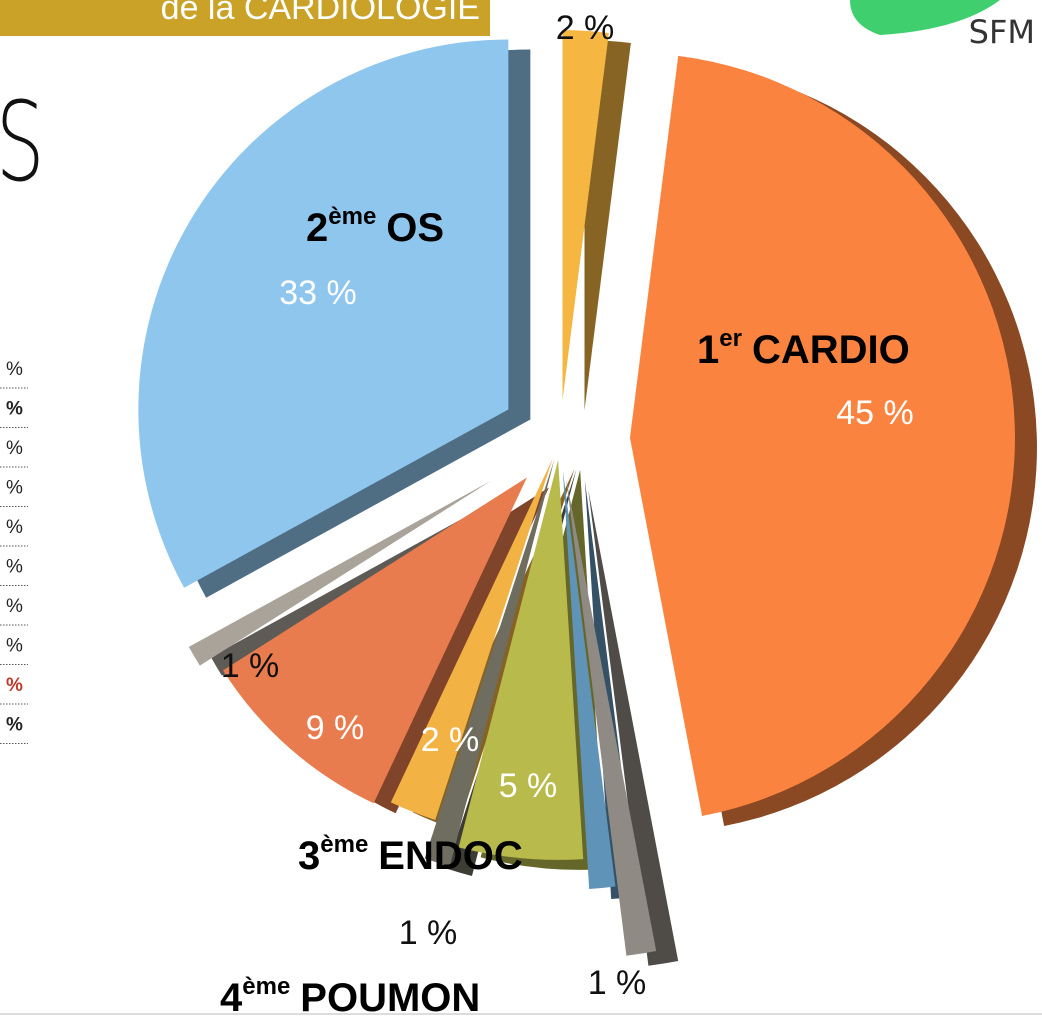 The image size is (1042, 1018). I want to click on annotation-text: CARDIO, so click(831, 350).